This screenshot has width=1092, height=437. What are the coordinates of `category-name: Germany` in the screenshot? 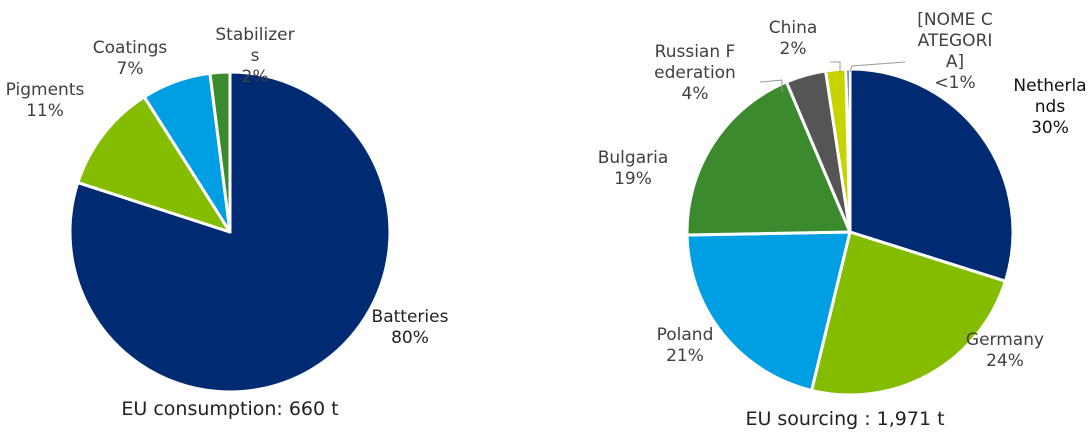 It's located at (1005, 340).